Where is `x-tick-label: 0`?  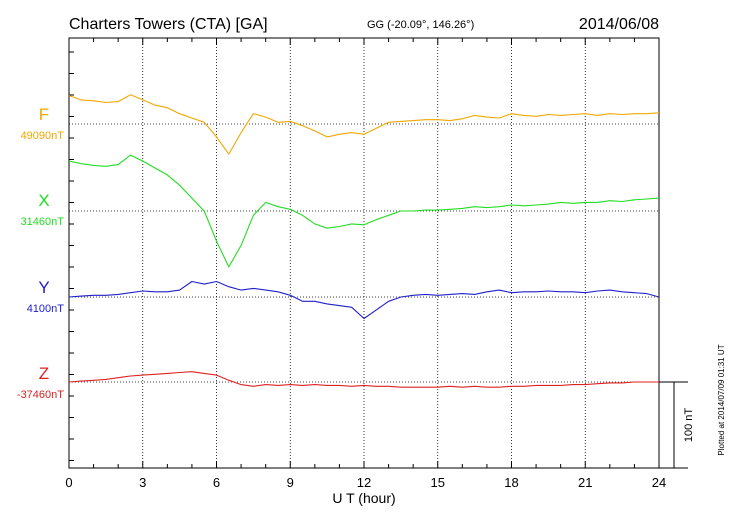 x-tick-label: 0 is located at coordinates (68, 482).